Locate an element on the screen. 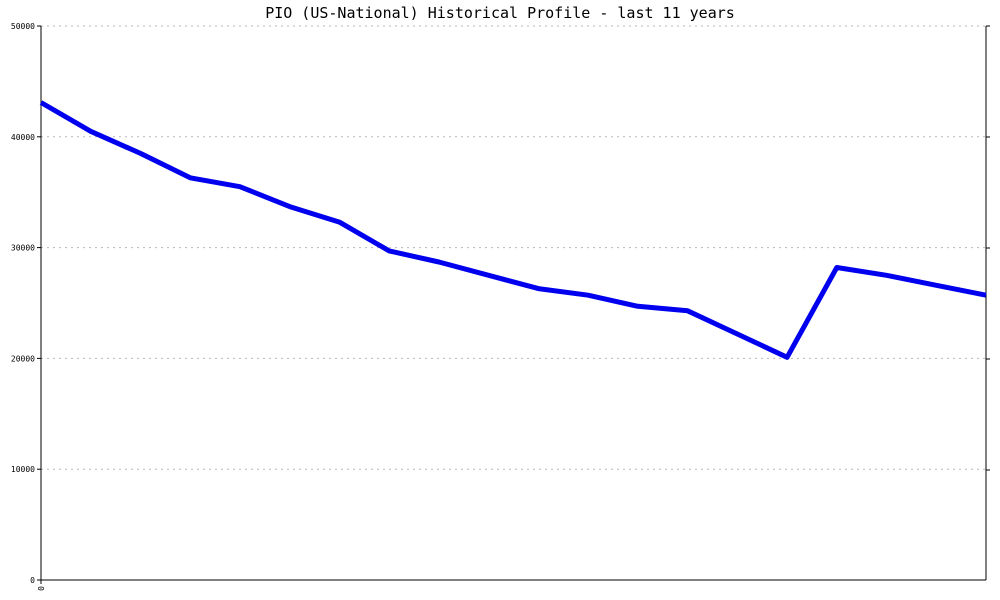  y-tick-label: 40000 is located at coordinates (23, 137).